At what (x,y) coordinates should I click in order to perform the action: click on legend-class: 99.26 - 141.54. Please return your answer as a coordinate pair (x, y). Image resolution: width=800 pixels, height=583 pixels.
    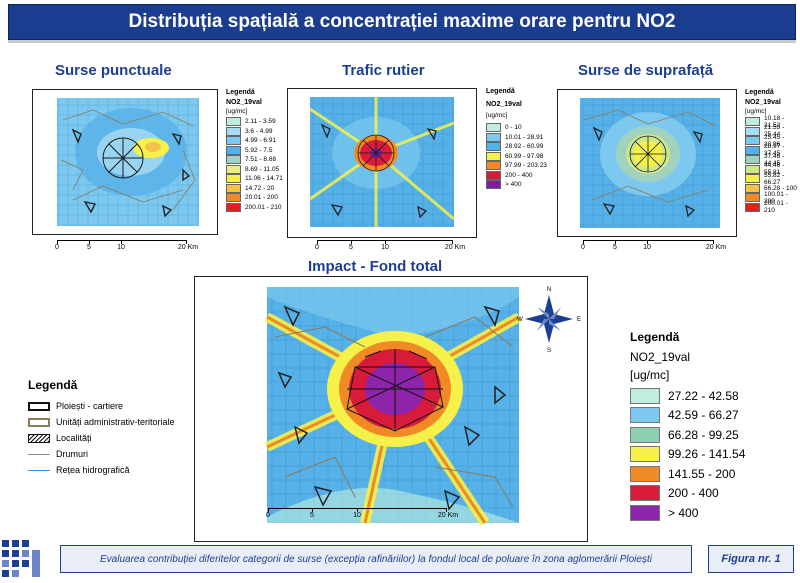
    Looking at the image, I should click on (710, 455).